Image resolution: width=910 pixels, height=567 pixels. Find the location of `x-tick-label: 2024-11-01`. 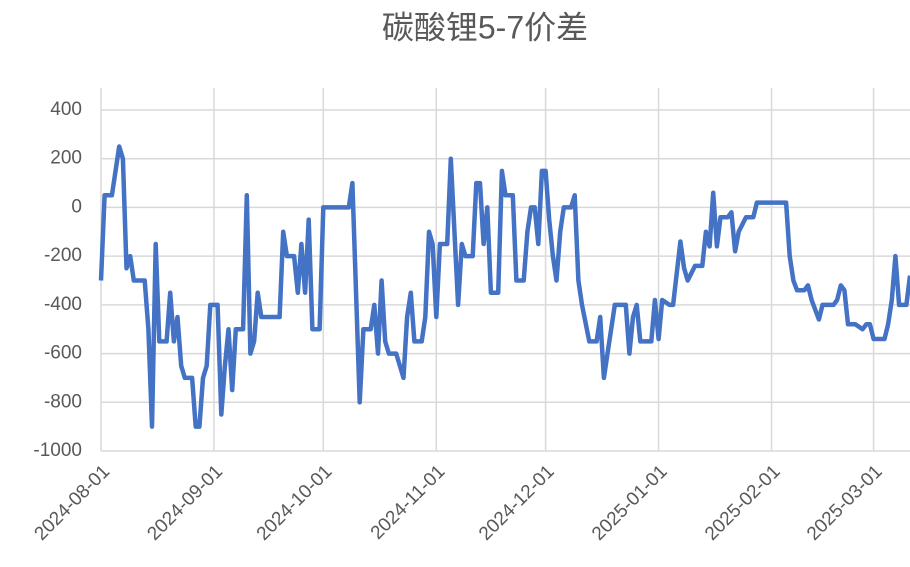

x-tick-label: 2024-11-01 is located at coordinates (408, 502).